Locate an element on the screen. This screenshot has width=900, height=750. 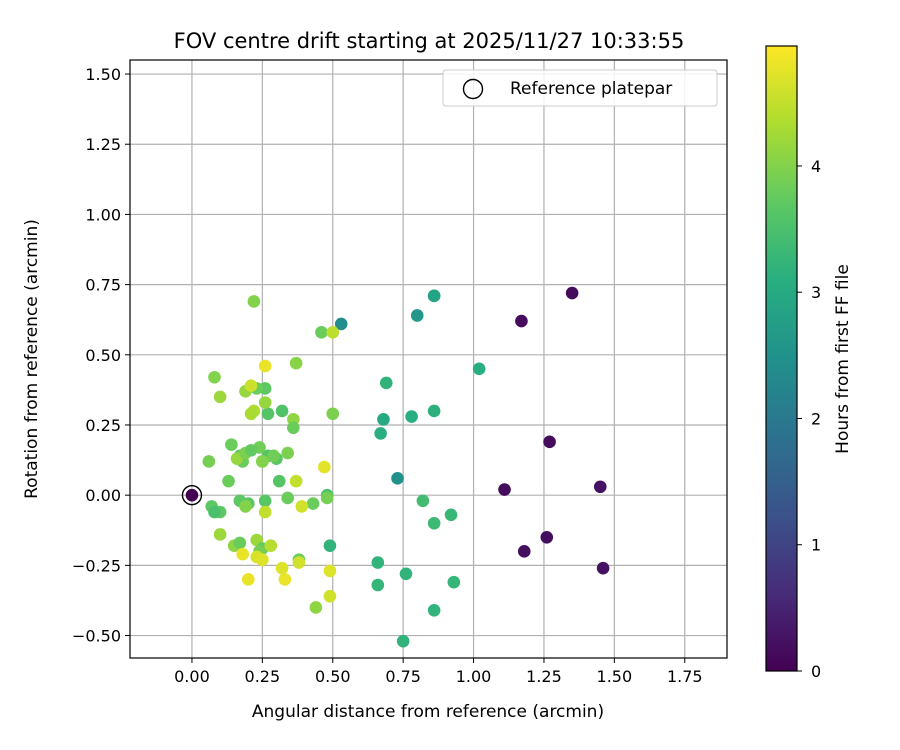
x-tick-label: 0.75 is located at coordinates (403, 676).